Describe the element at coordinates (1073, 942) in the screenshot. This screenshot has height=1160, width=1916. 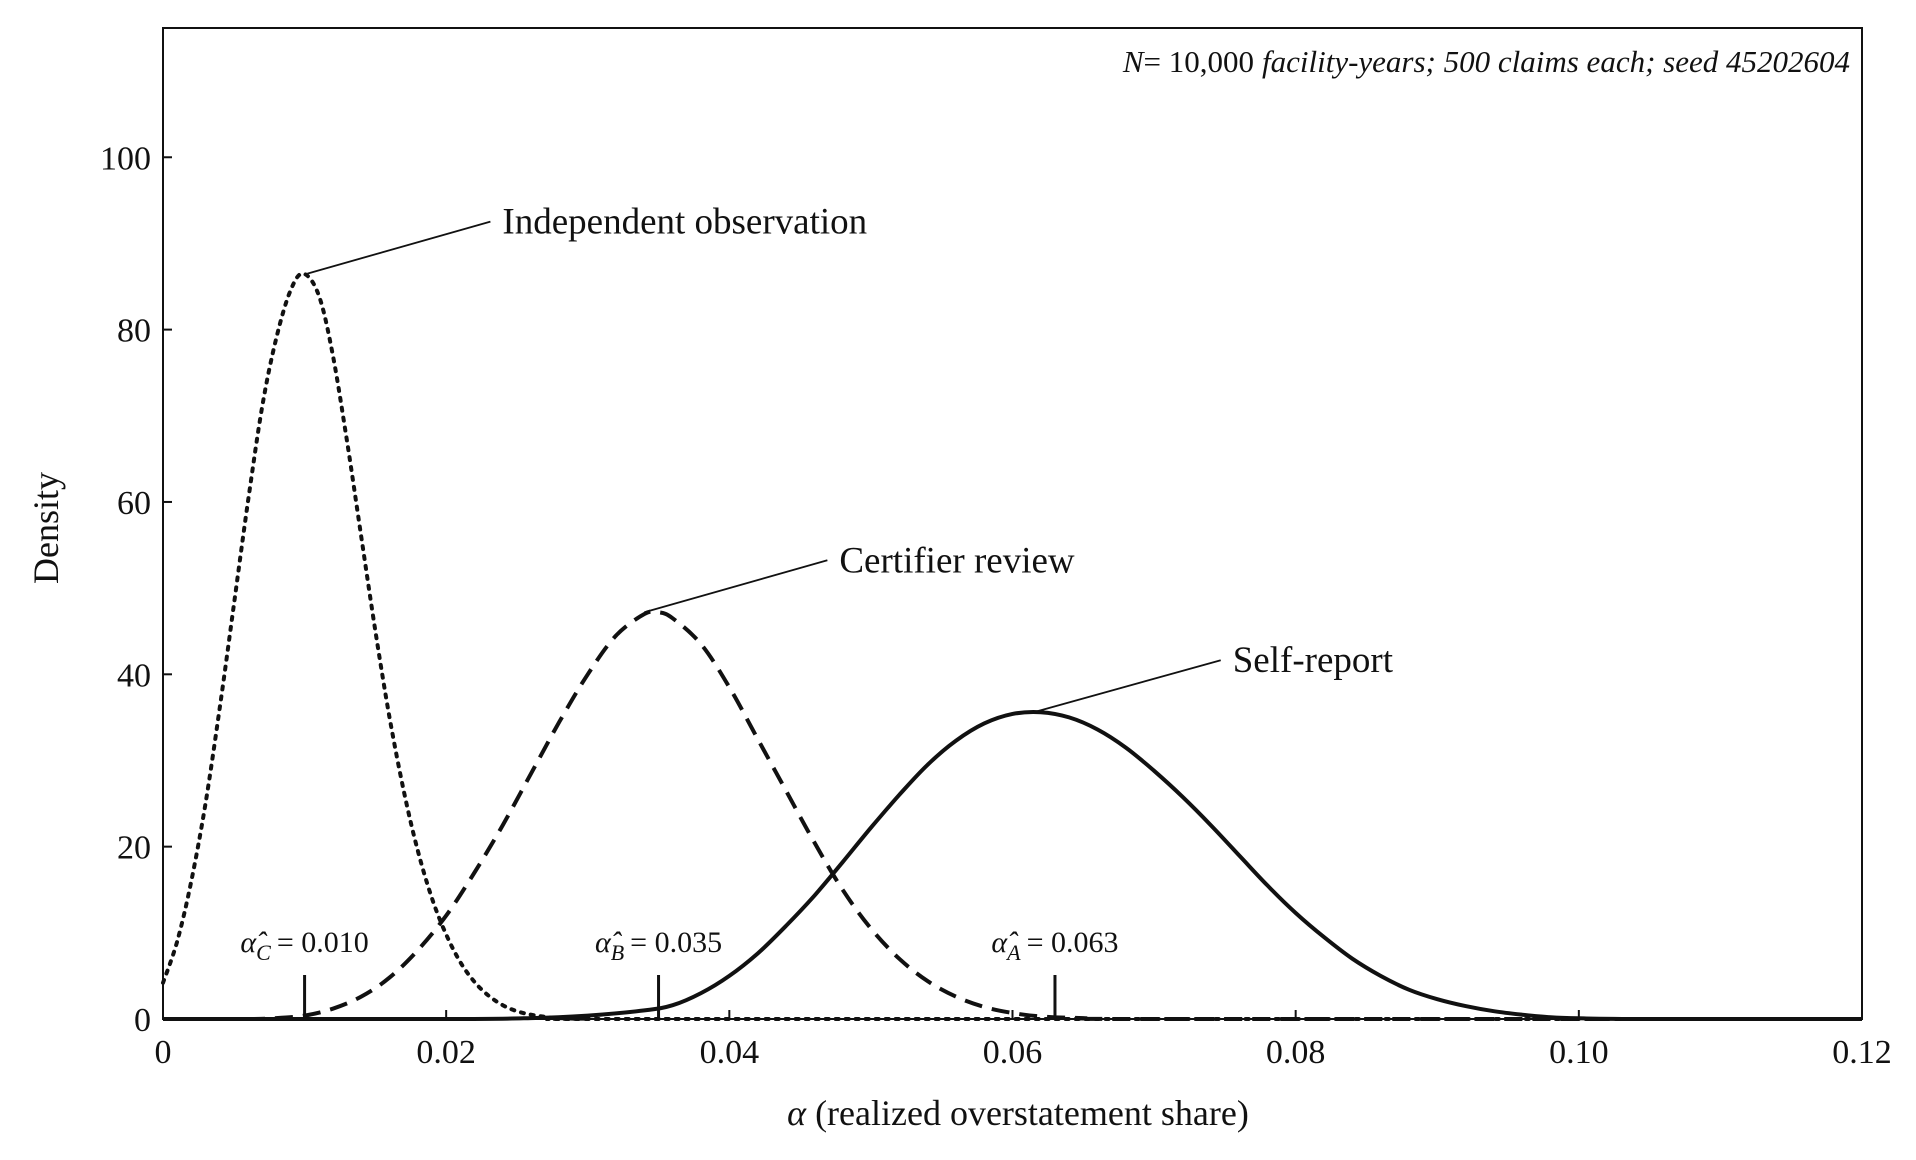
I see `estimate-value: = 0.063` at that location.